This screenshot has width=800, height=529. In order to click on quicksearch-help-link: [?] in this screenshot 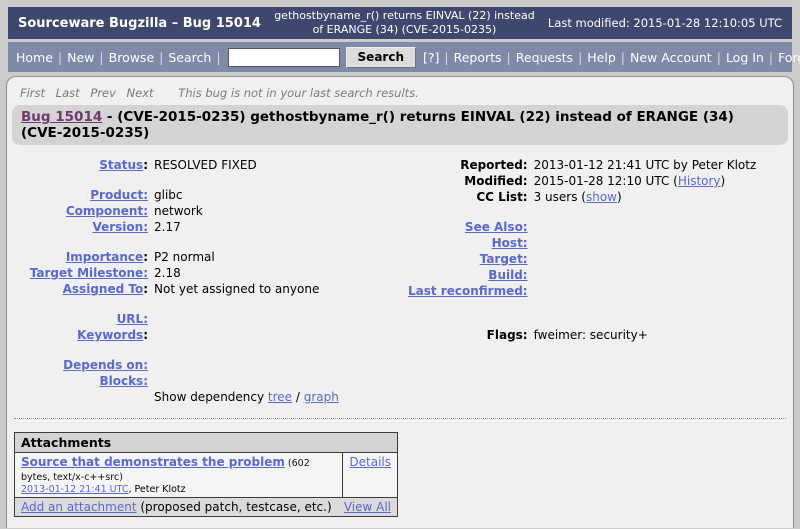, I will do `click(431, 57)`.